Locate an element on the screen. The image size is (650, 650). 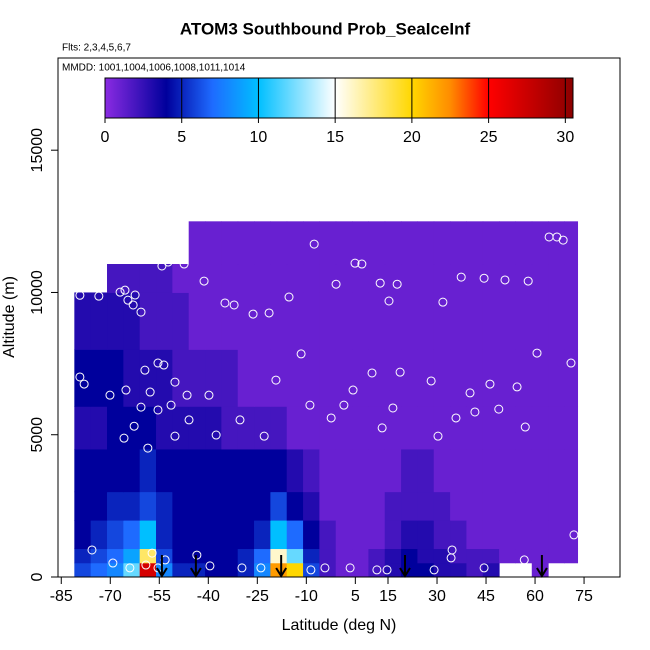
y-axis-label: Altitude (m) is located at coordinates (9, 317).